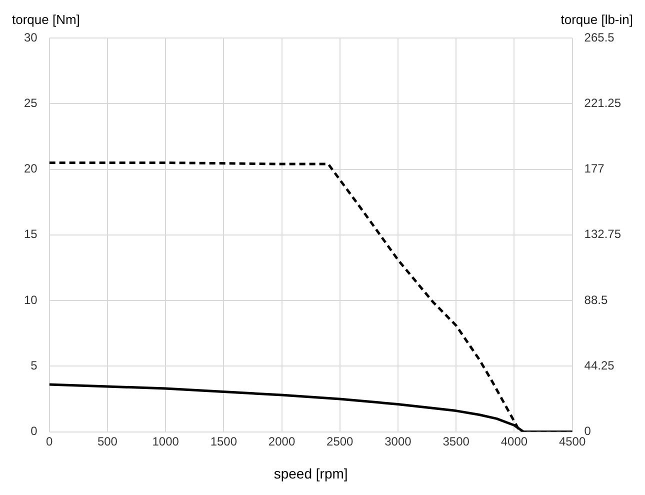  What do you see at coordinates (456, 441) in the screenshot?
I see `x-tick-label: 3500` at bounding box center [456, 441].